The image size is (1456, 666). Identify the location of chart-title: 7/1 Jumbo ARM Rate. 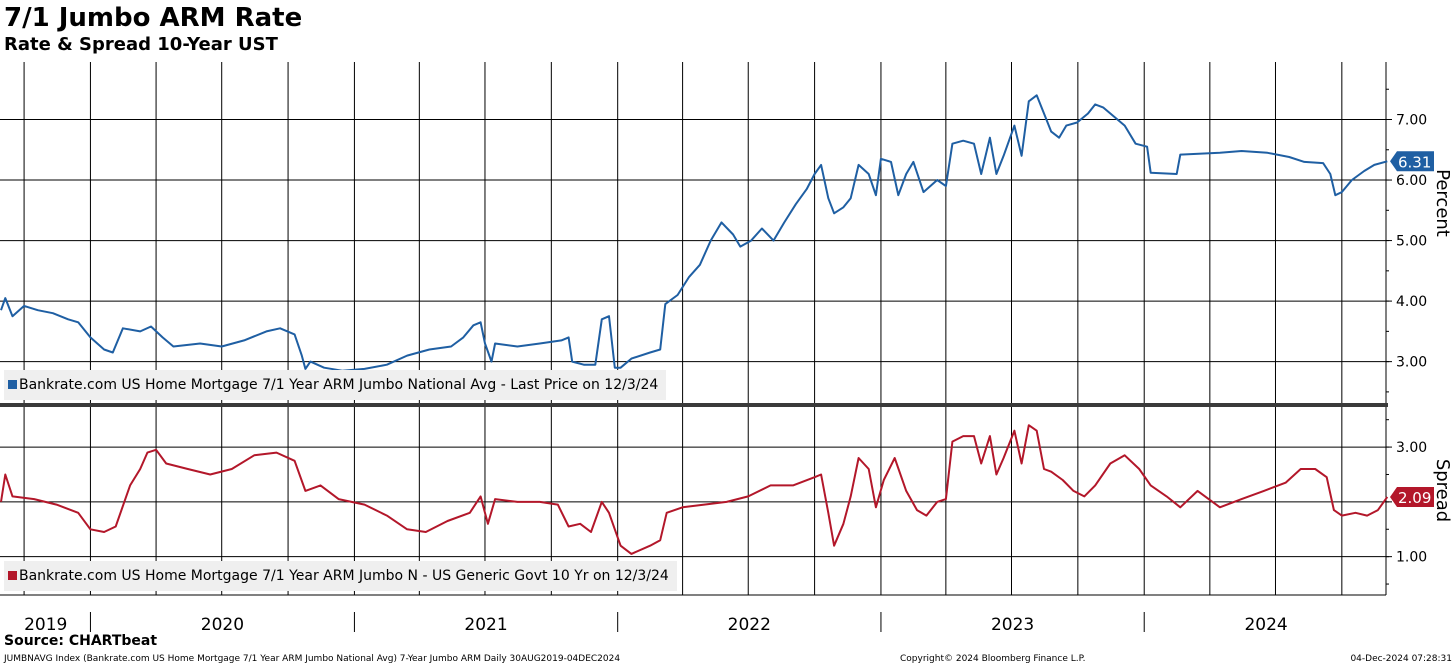
(153, 18).